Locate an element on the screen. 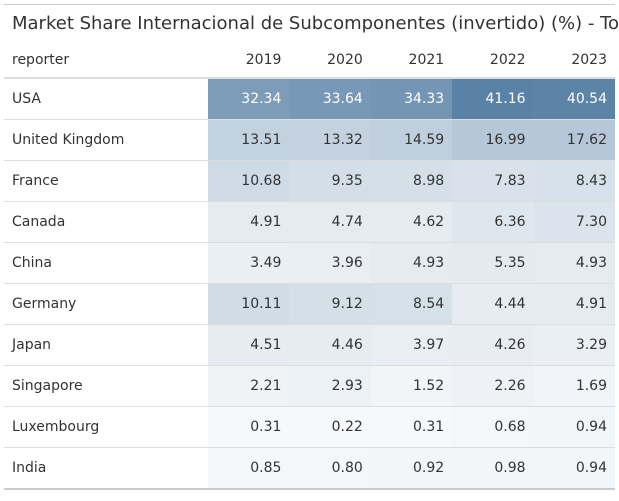  table-row: France 10.68 9.35 8.98 7.83 8.43 is located at coordinates (309, 181).